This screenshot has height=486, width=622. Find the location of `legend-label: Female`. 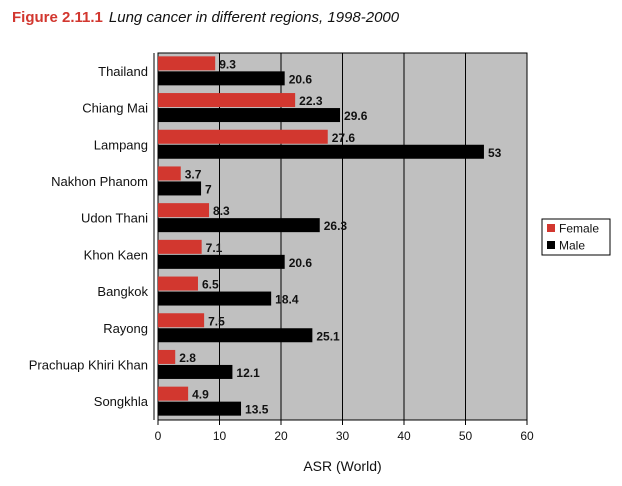

legend-label: Female is located at coordinates (579, 229).